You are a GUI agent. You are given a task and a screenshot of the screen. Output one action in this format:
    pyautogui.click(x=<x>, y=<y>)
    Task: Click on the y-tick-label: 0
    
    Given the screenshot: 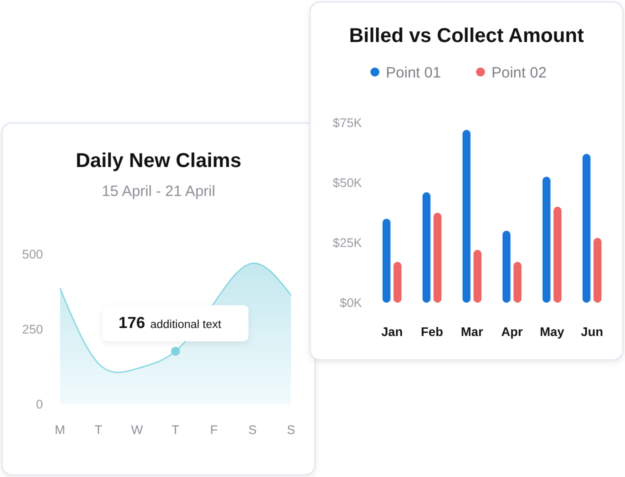 What is the action you would take?
    pyautogui.click(x=40, y=404)
    